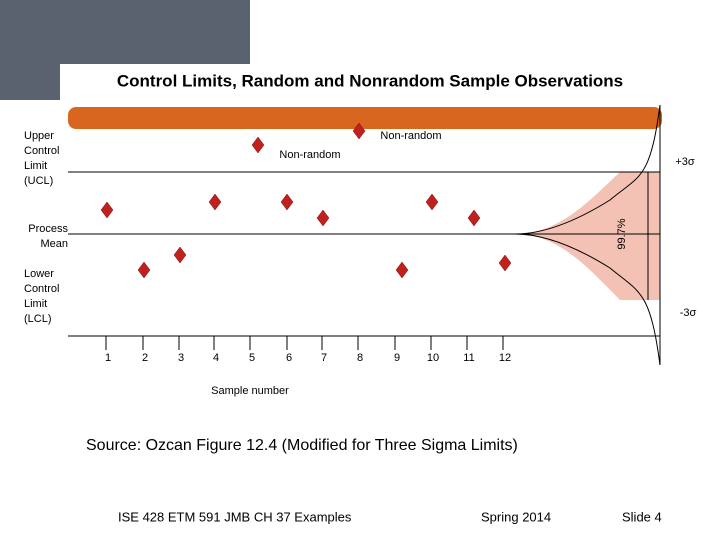  I want to click on footer-term: Spring 2014, so click(516, 516).